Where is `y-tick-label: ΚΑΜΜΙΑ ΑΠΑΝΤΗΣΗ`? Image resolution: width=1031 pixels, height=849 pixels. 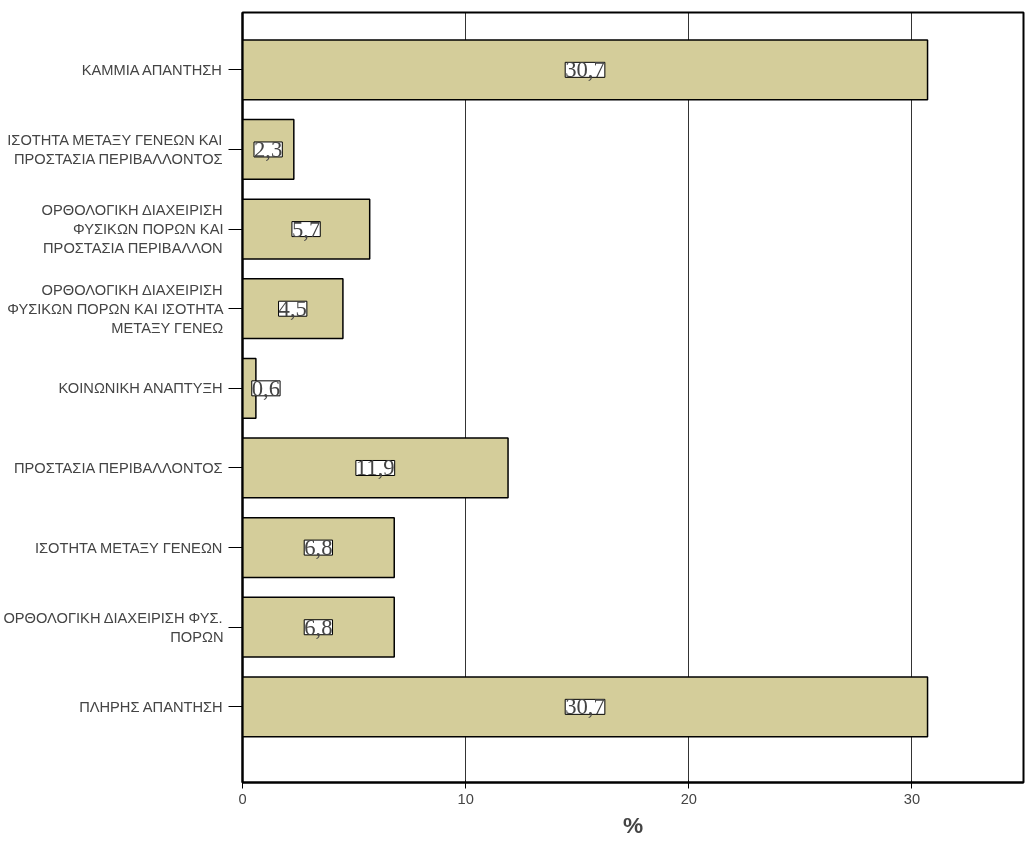 y-tick-label: ΚΑΜΜΙΑ ΑΠΑΝΤΗΣΗ is located at coordinates (151, 69).